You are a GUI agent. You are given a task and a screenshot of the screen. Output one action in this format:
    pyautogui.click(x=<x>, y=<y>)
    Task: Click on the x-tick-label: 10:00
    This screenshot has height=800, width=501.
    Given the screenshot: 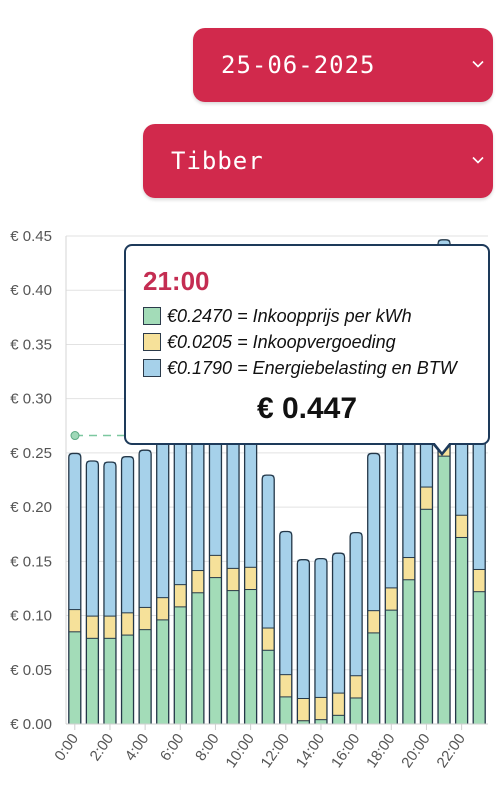 What is the action you would take?
    pyautogui.click(x=239, y=751)
    